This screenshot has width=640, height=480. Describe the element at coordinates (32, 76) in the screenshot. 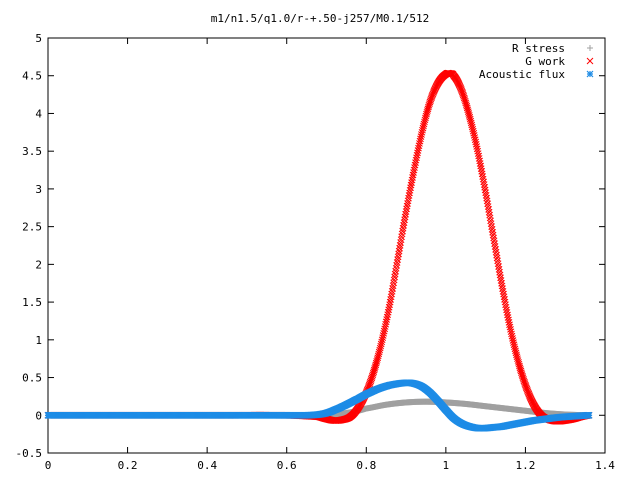

I see `y-tick-label: 4.5` at that location.